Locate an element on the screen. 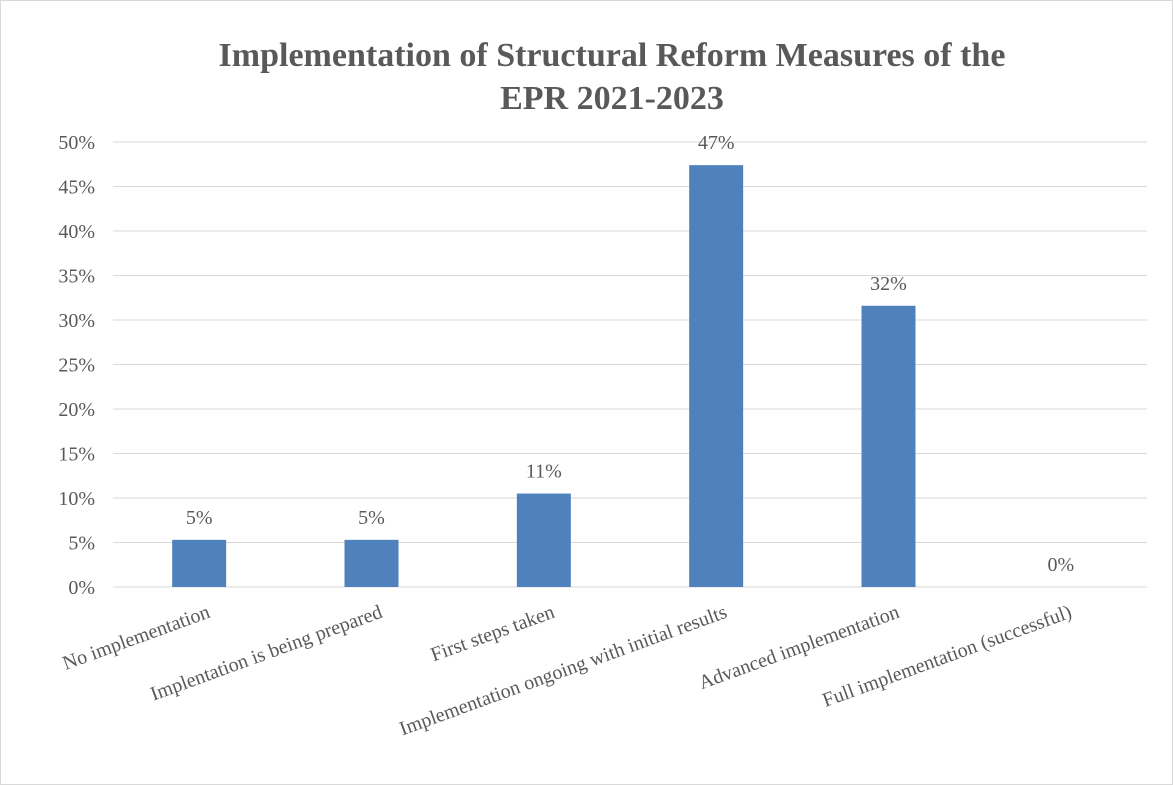 The height and width of the screenshot is (785, 1173). y-tick-label: 35% is located at coordinates (76, 277).